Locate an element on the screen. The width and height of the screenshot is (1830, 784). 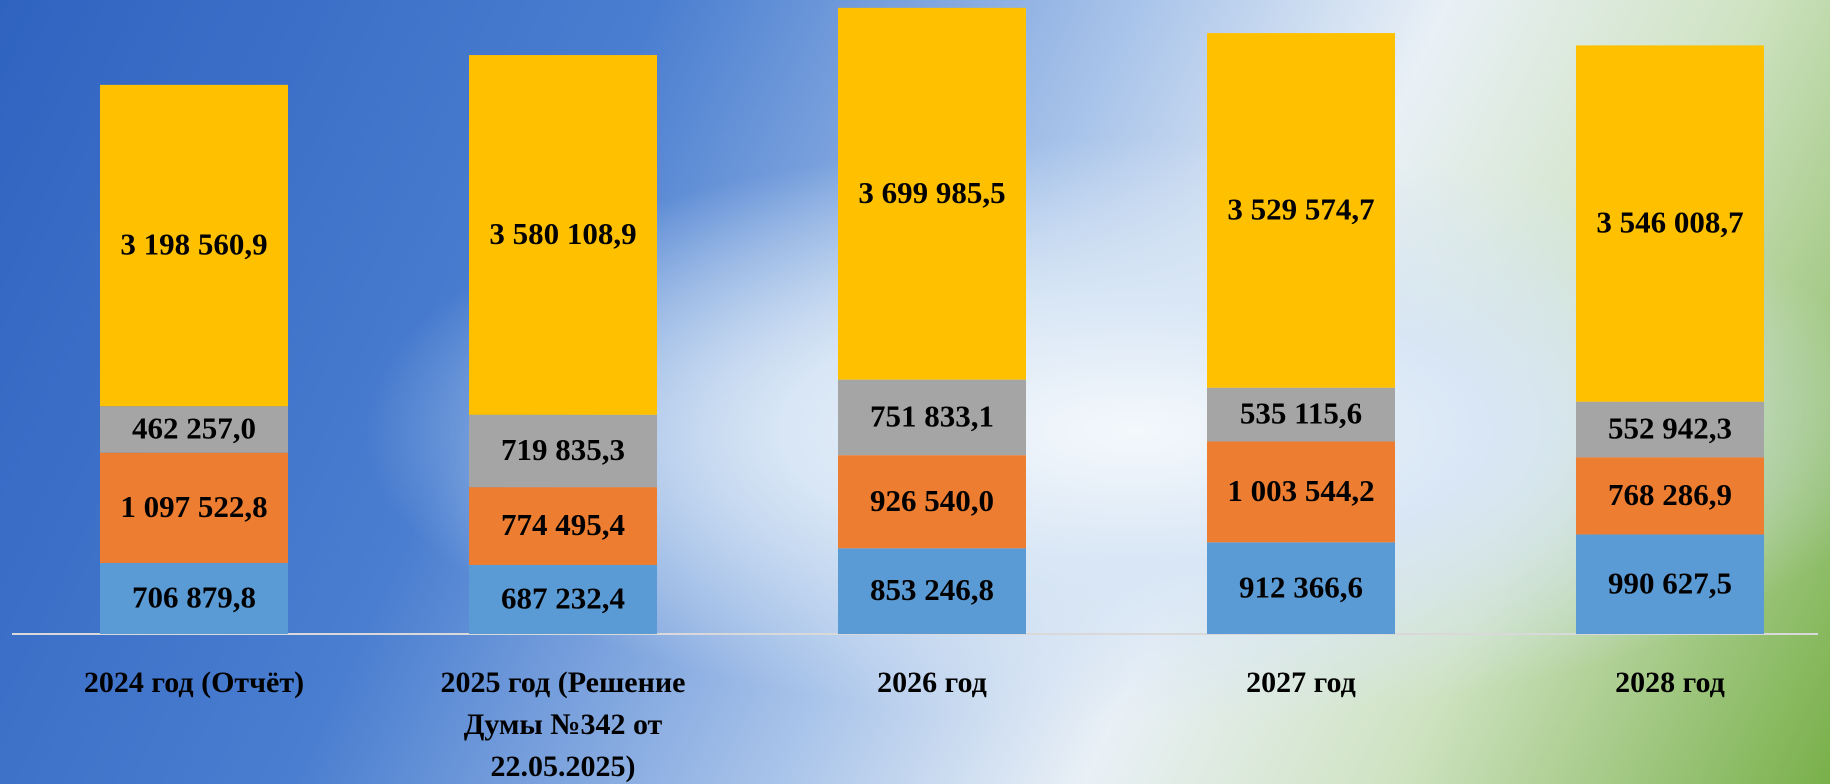
data-label: 1 097 522,8 is located at coordinates (193, 506).